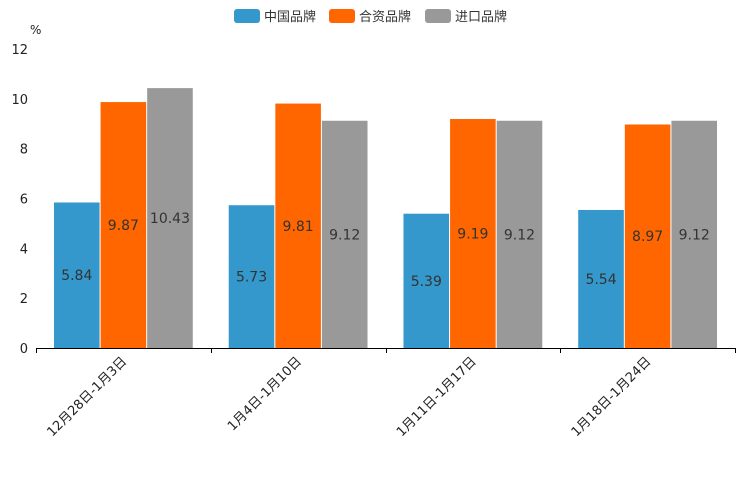  Describe the element at coordinates (24, 349) in the screenshot. I see `y-tick-label: 0` at that location.